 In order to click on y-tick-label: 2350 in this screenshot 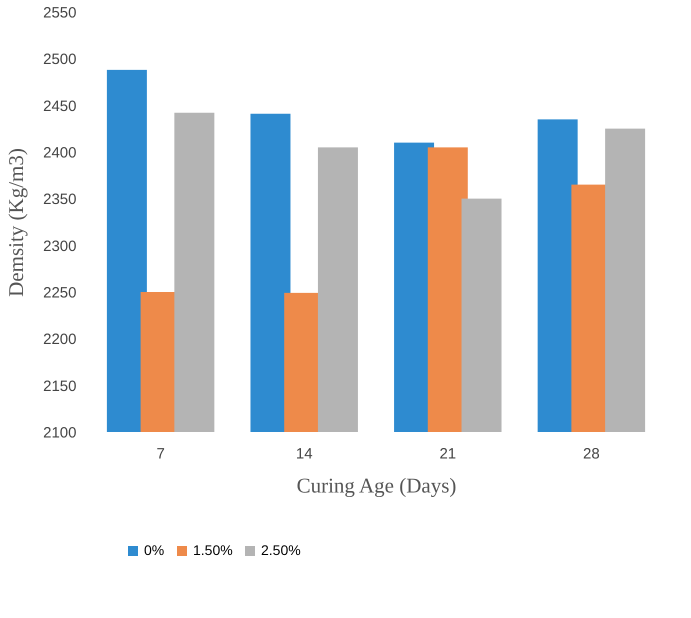, I will do `click(59, 199)`.